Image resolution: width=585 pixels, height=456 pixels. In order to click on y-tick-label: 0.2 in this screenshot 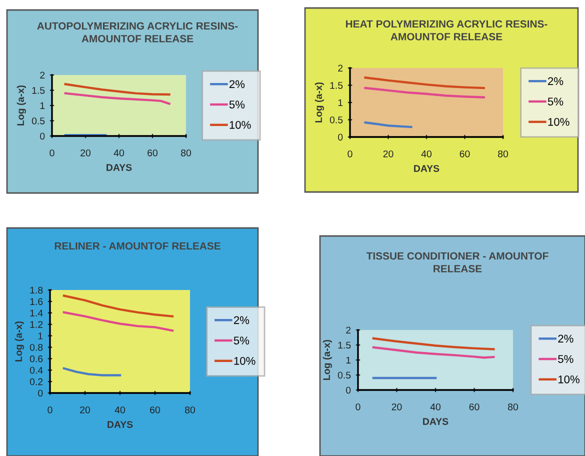, I will do `click(36, 382)`.